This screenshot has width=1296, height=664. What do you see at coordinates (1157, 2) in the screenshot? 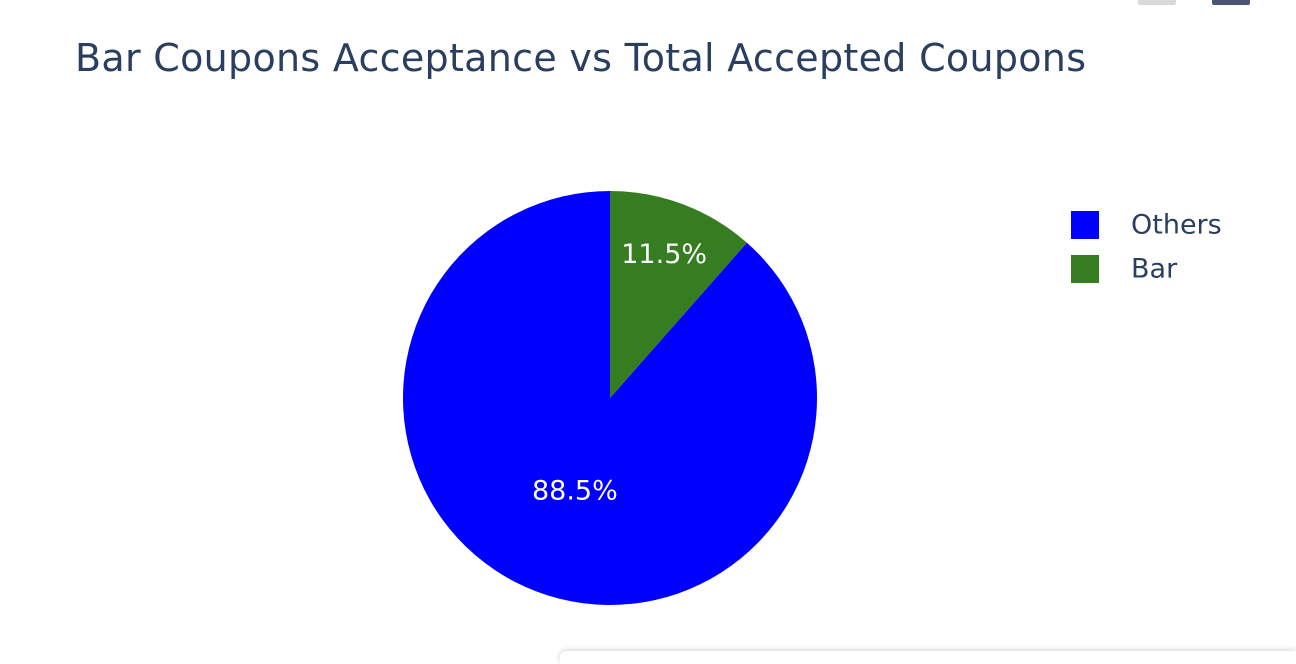
I see `camera-icon` at bounding box center [1157, 2].